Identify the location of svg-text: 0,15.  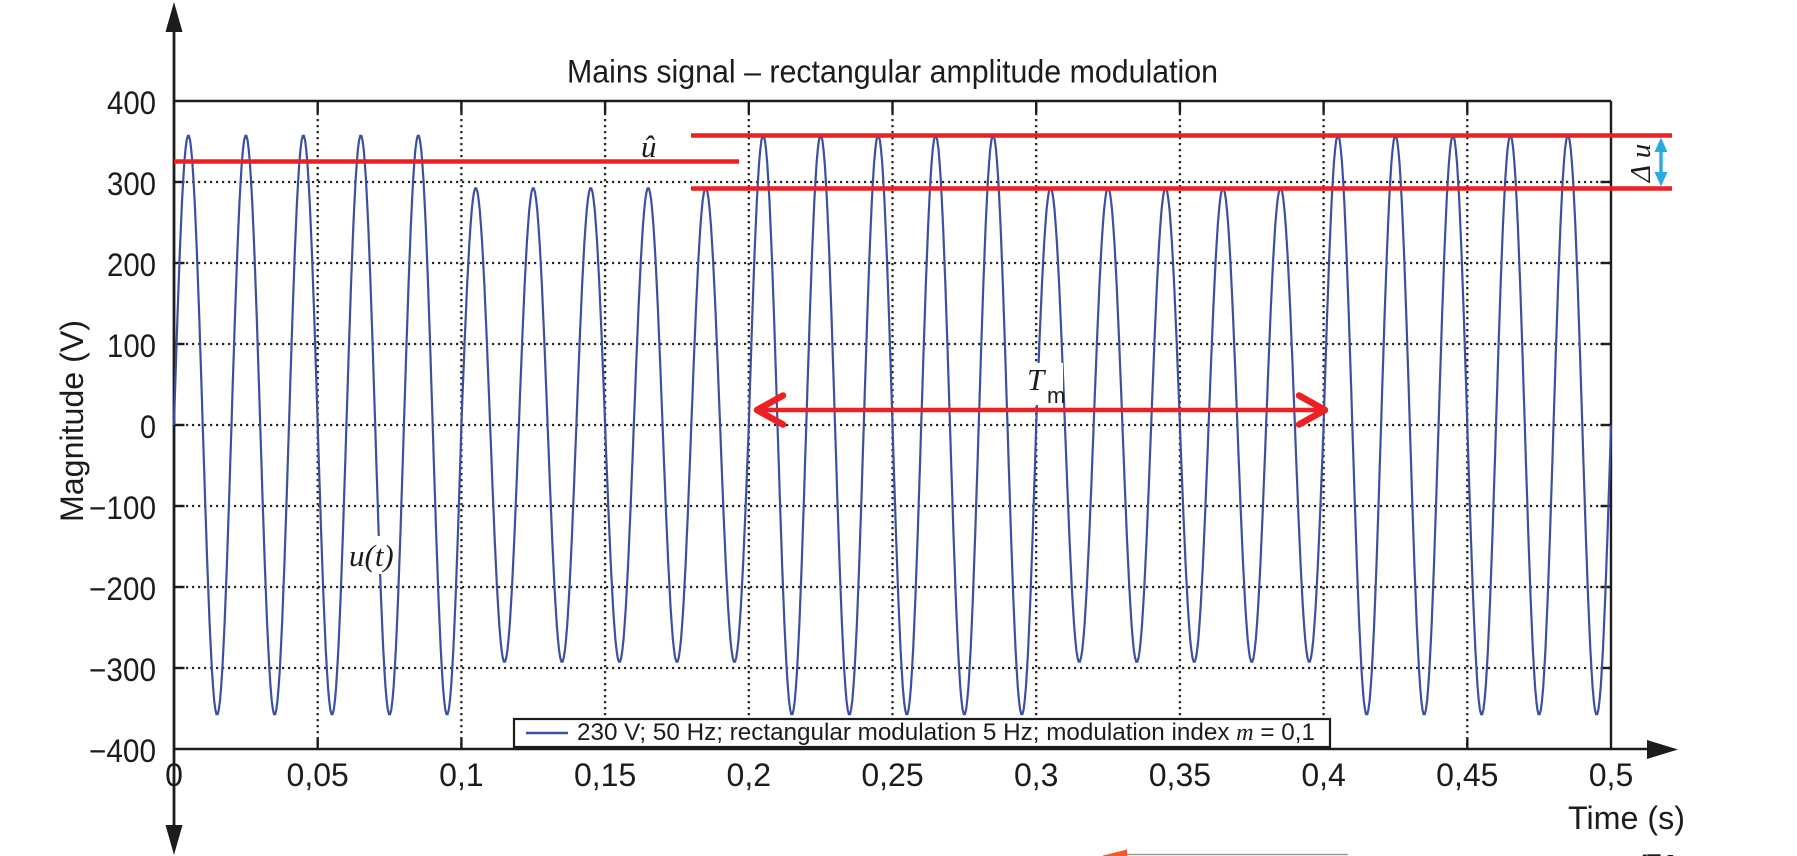
(605, 775).